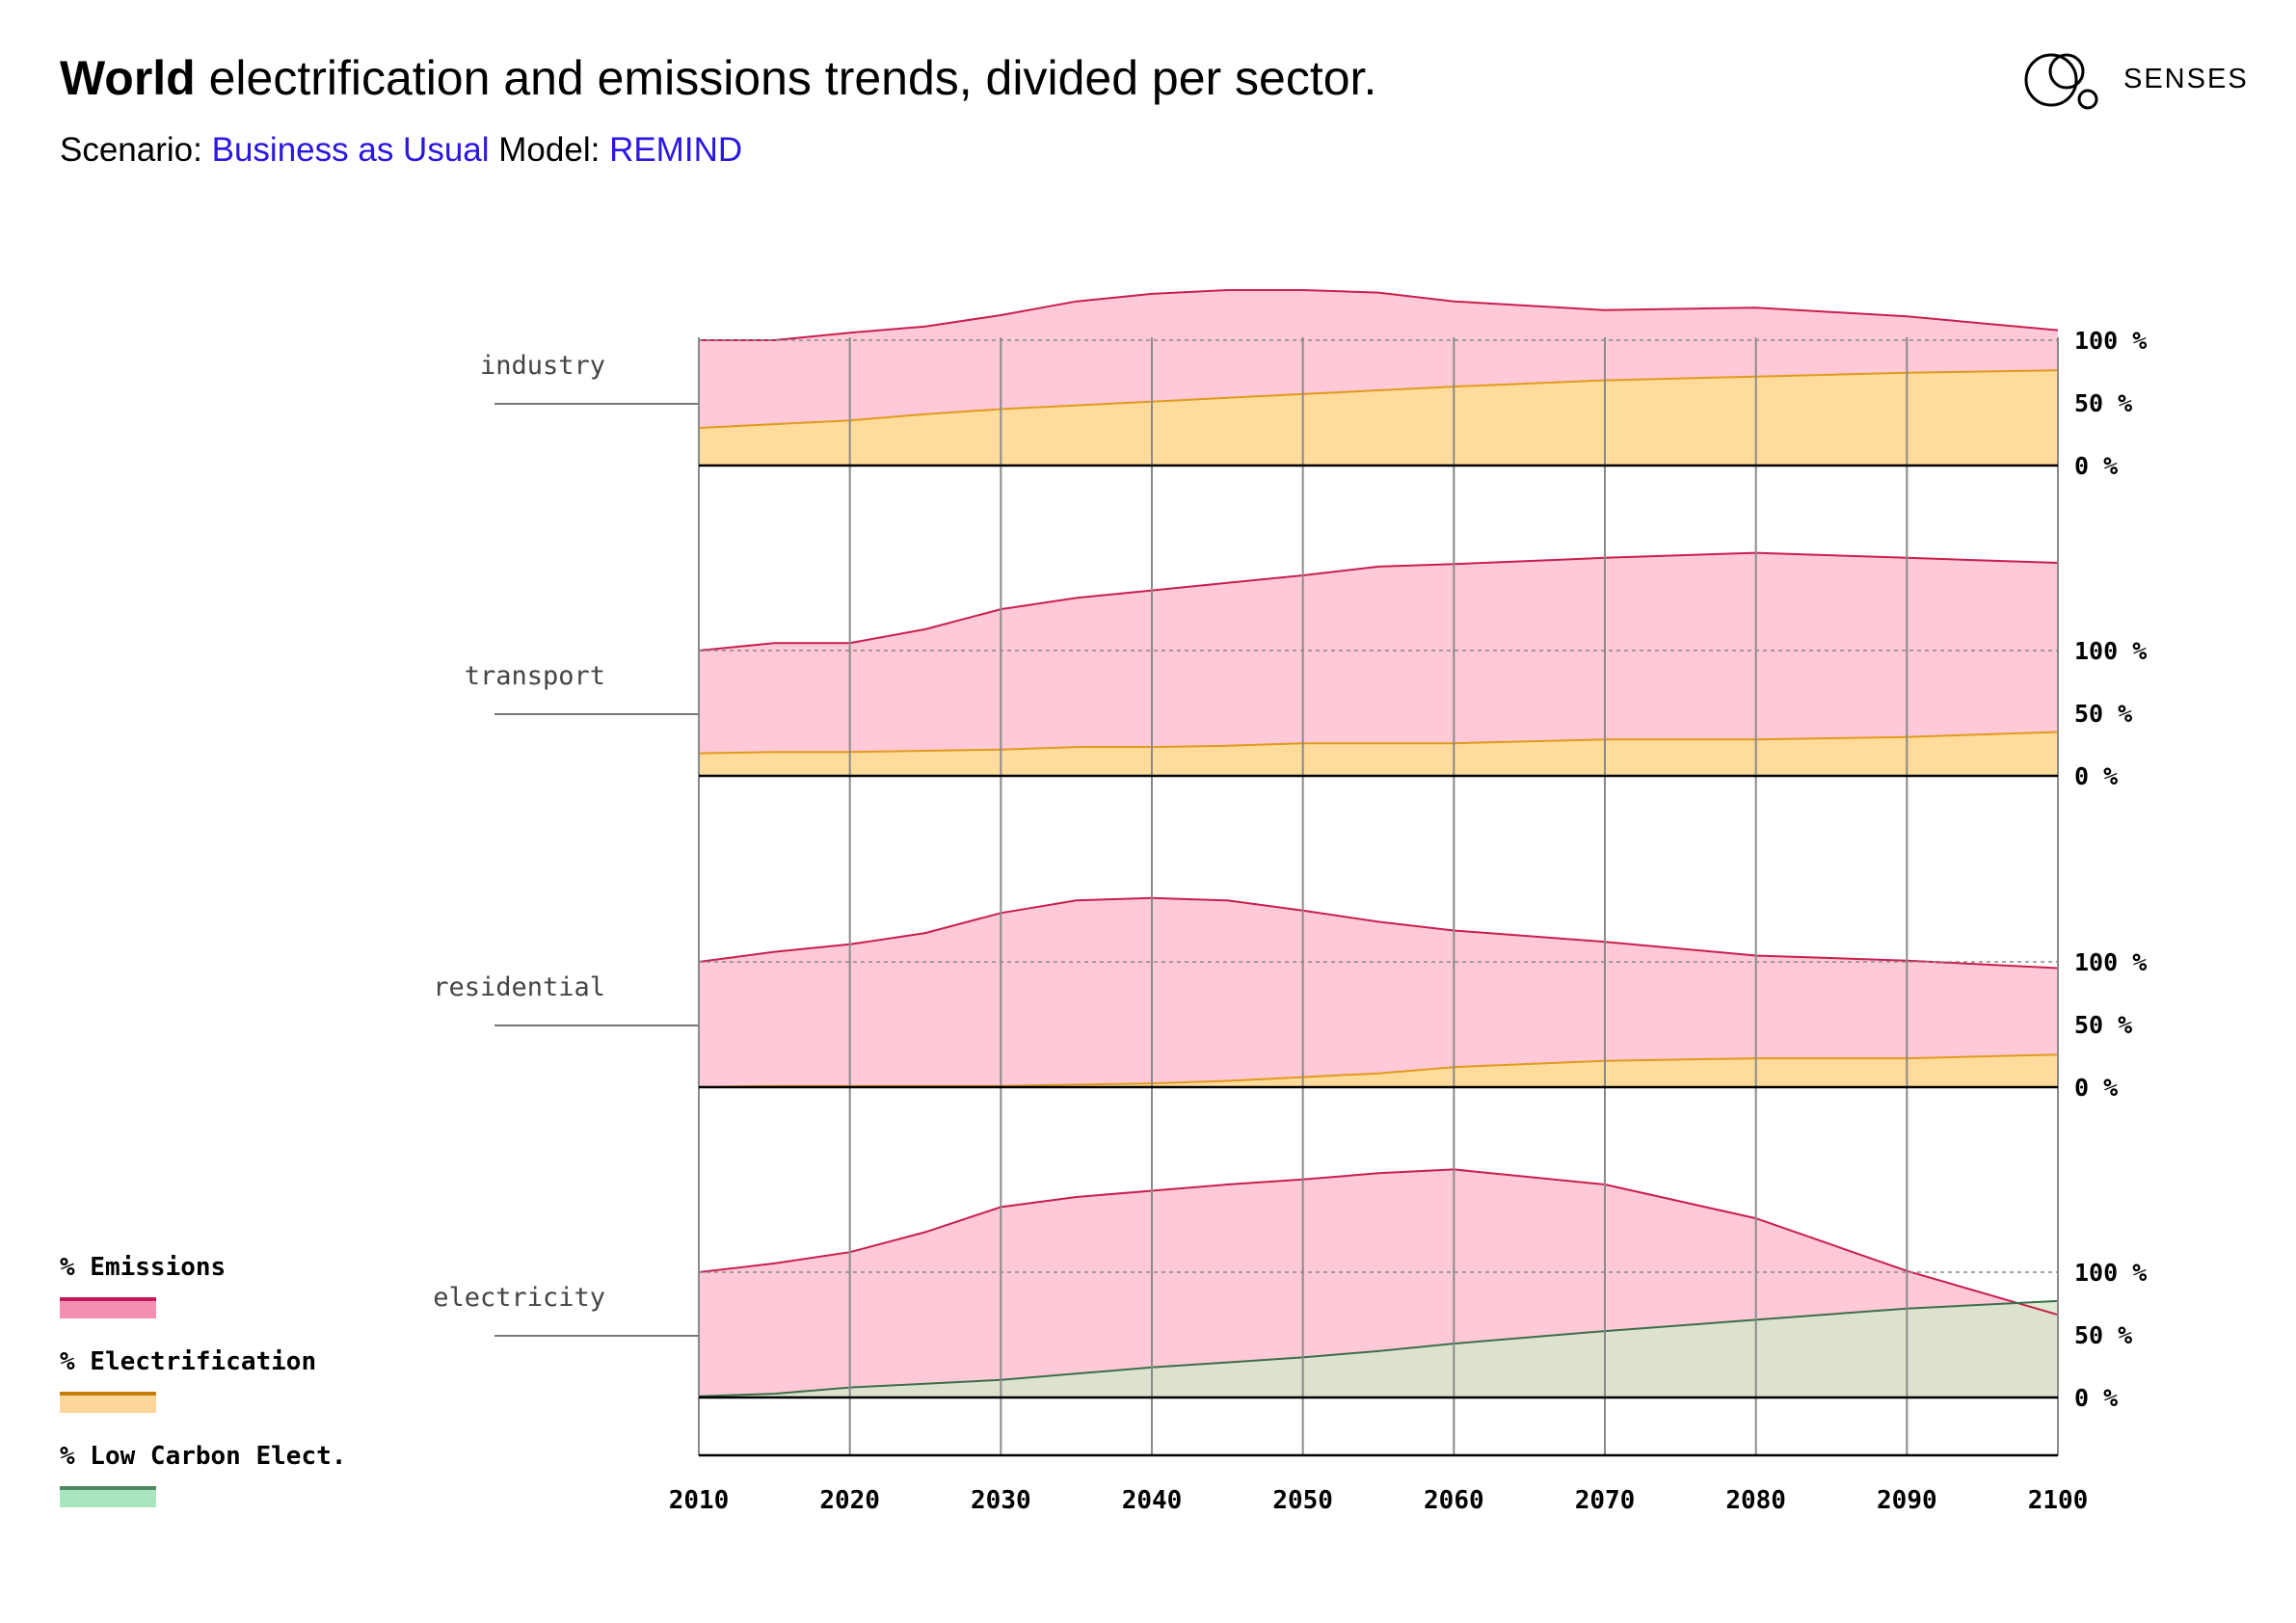  I want to click on xtick-2080: 2080, so click(1755, 1500).